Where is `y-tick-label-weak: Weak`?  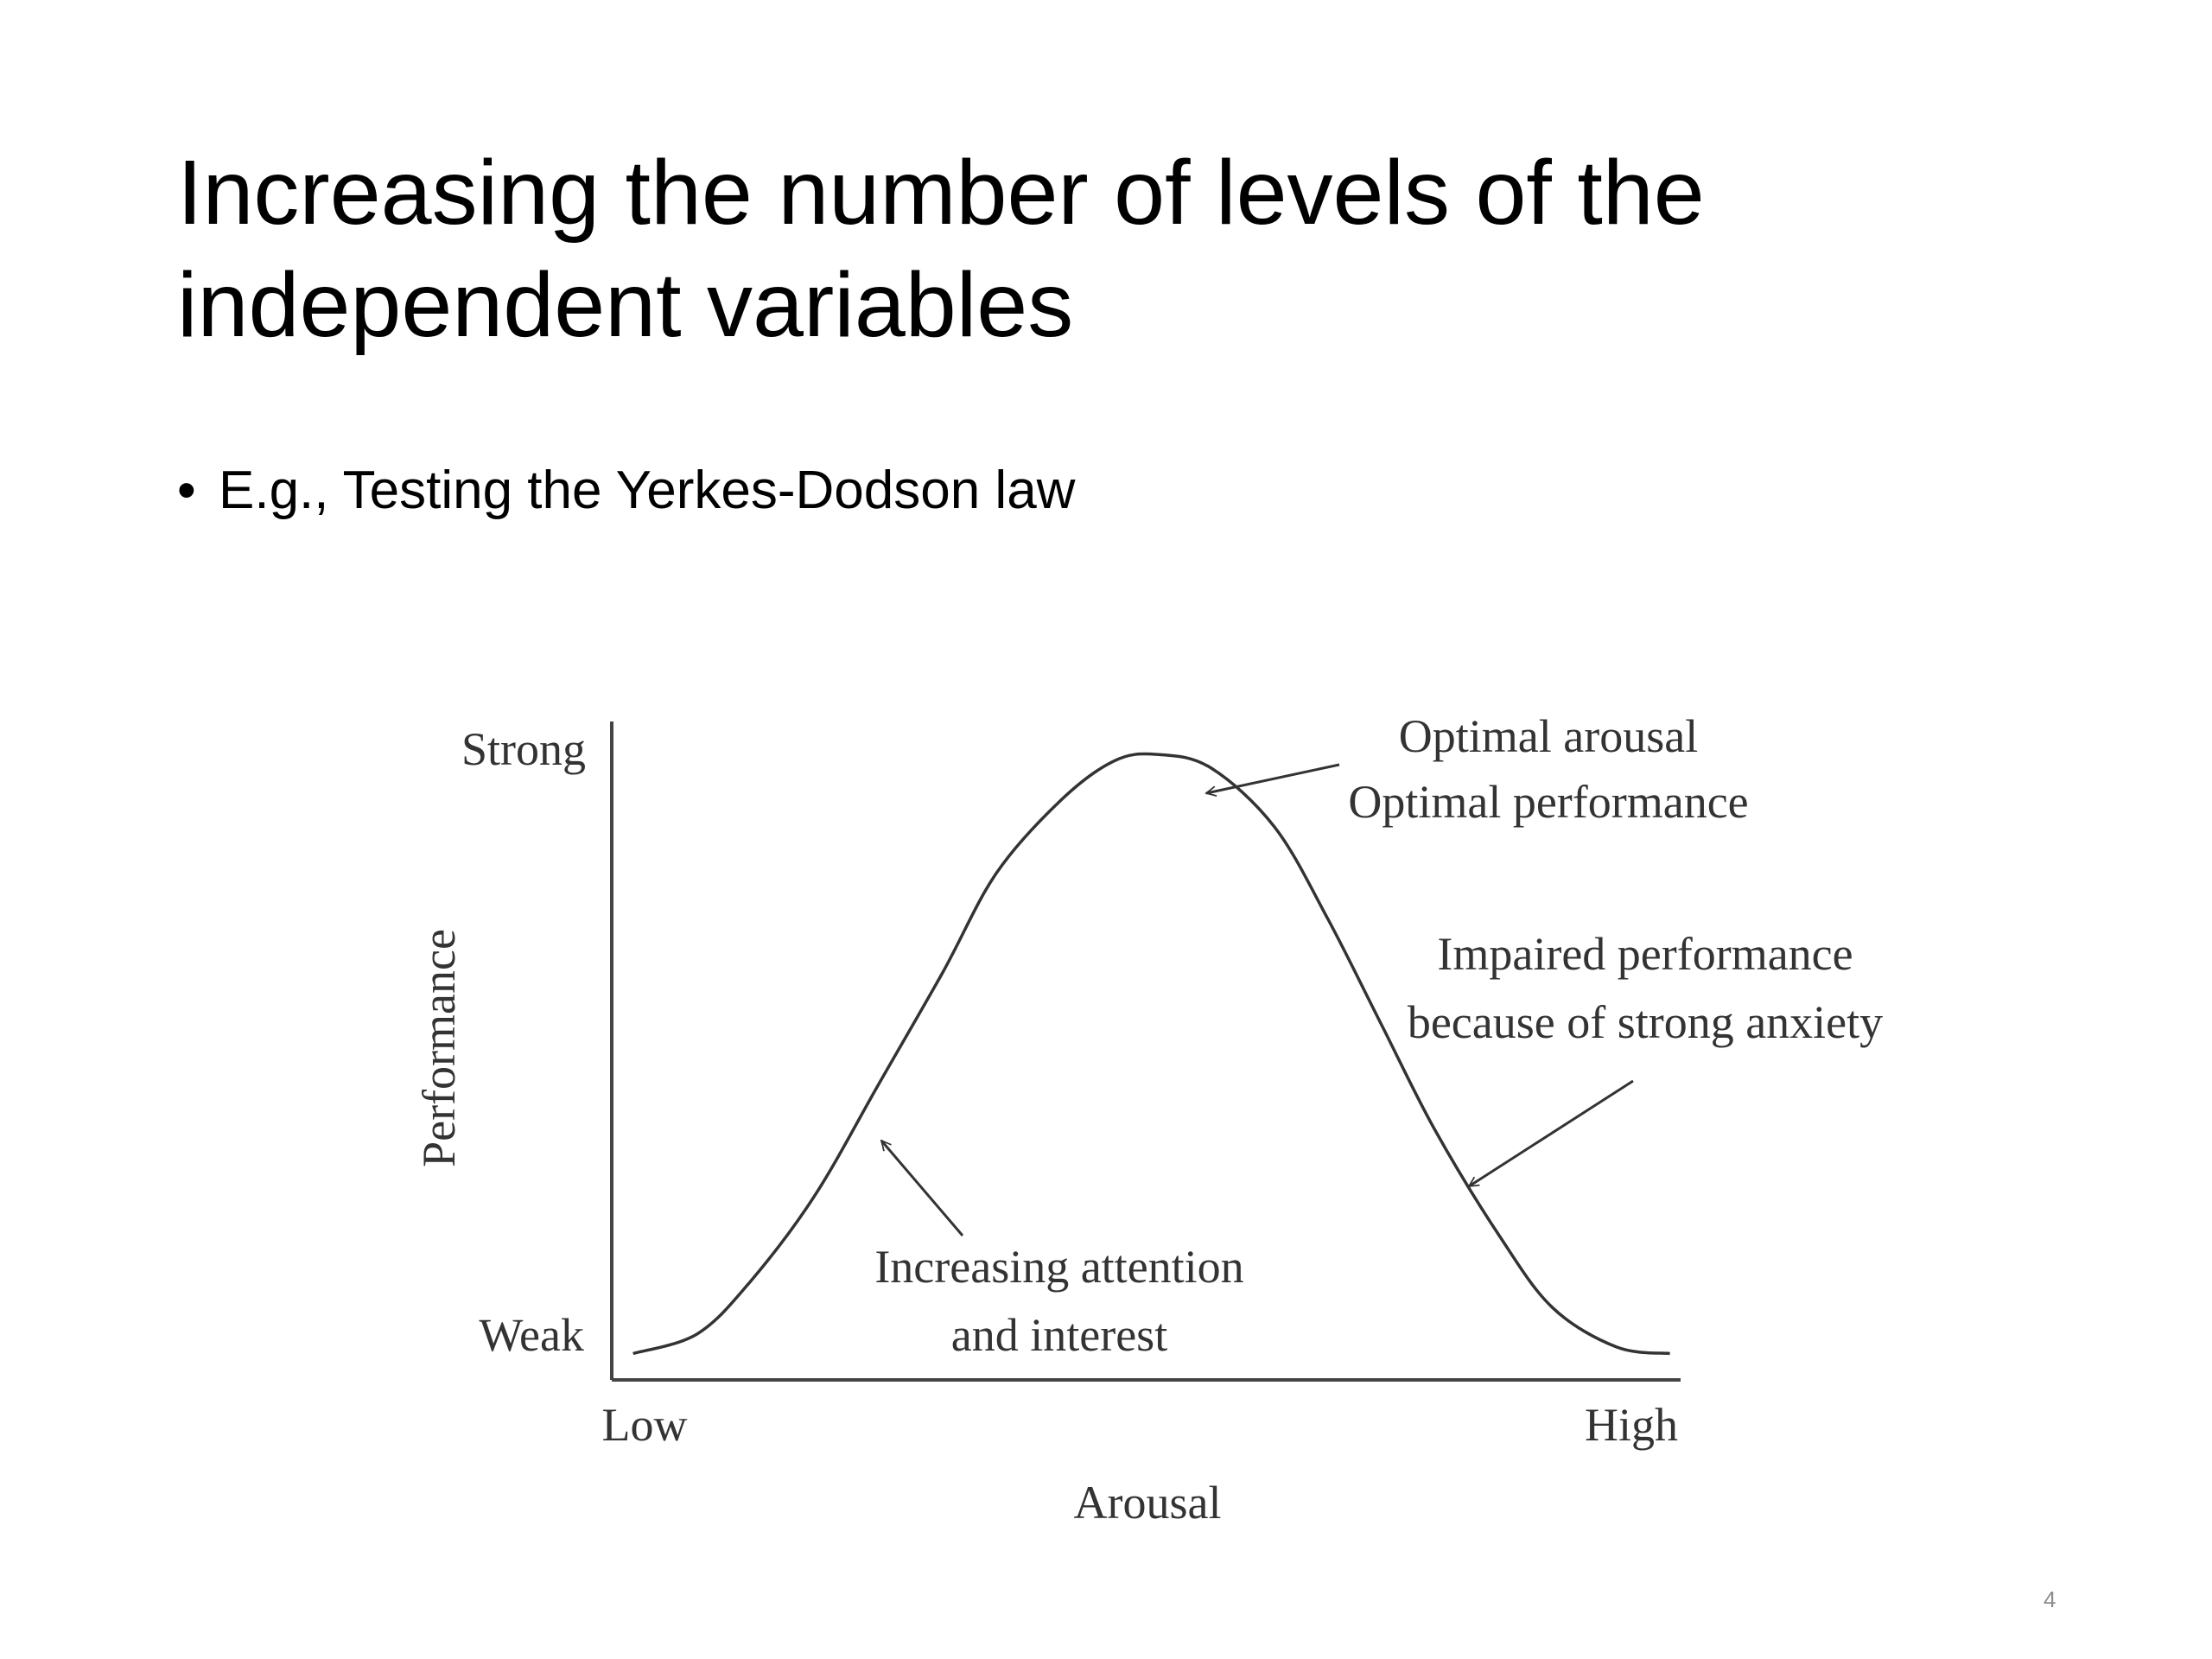
y-tick-label-weak: Weak is located at coordinates (531, 1335).